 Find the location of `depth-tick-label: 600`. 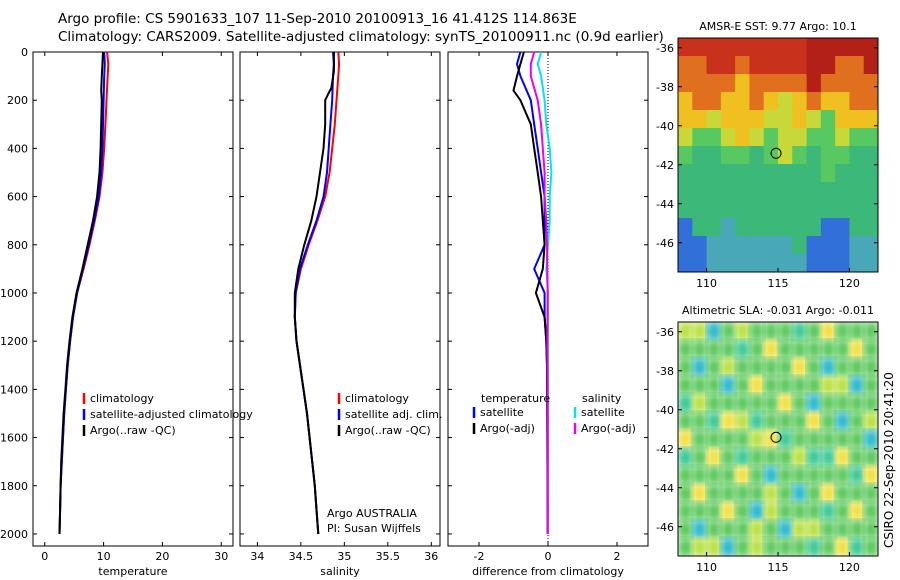

depth-tick-label: 600 is located at coordinates (17, 197).